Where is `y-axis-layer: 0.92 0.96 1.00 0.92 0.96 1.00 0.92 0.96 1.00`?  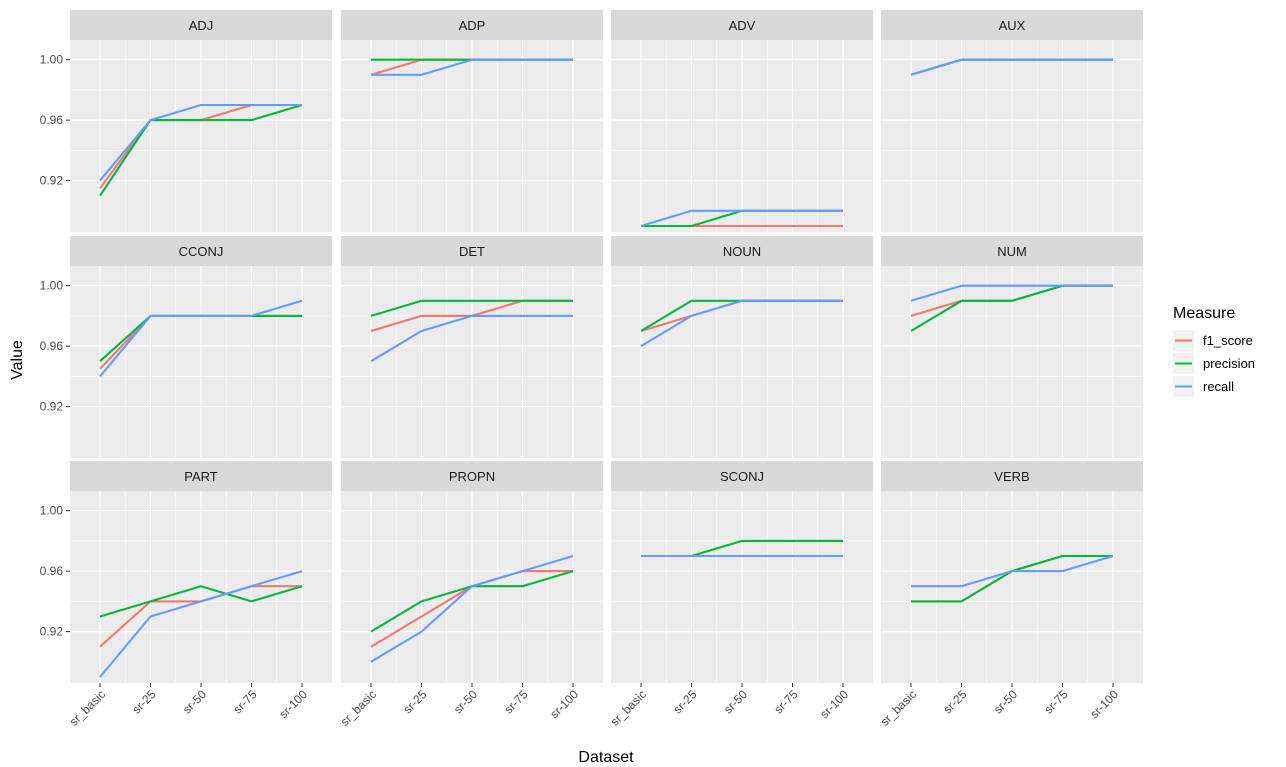 y-axis-layer: 0.92 0.96 1.00 0.92 0.96 1.00 0.92 0.96 1.00 is located at coordinates (55, 346).